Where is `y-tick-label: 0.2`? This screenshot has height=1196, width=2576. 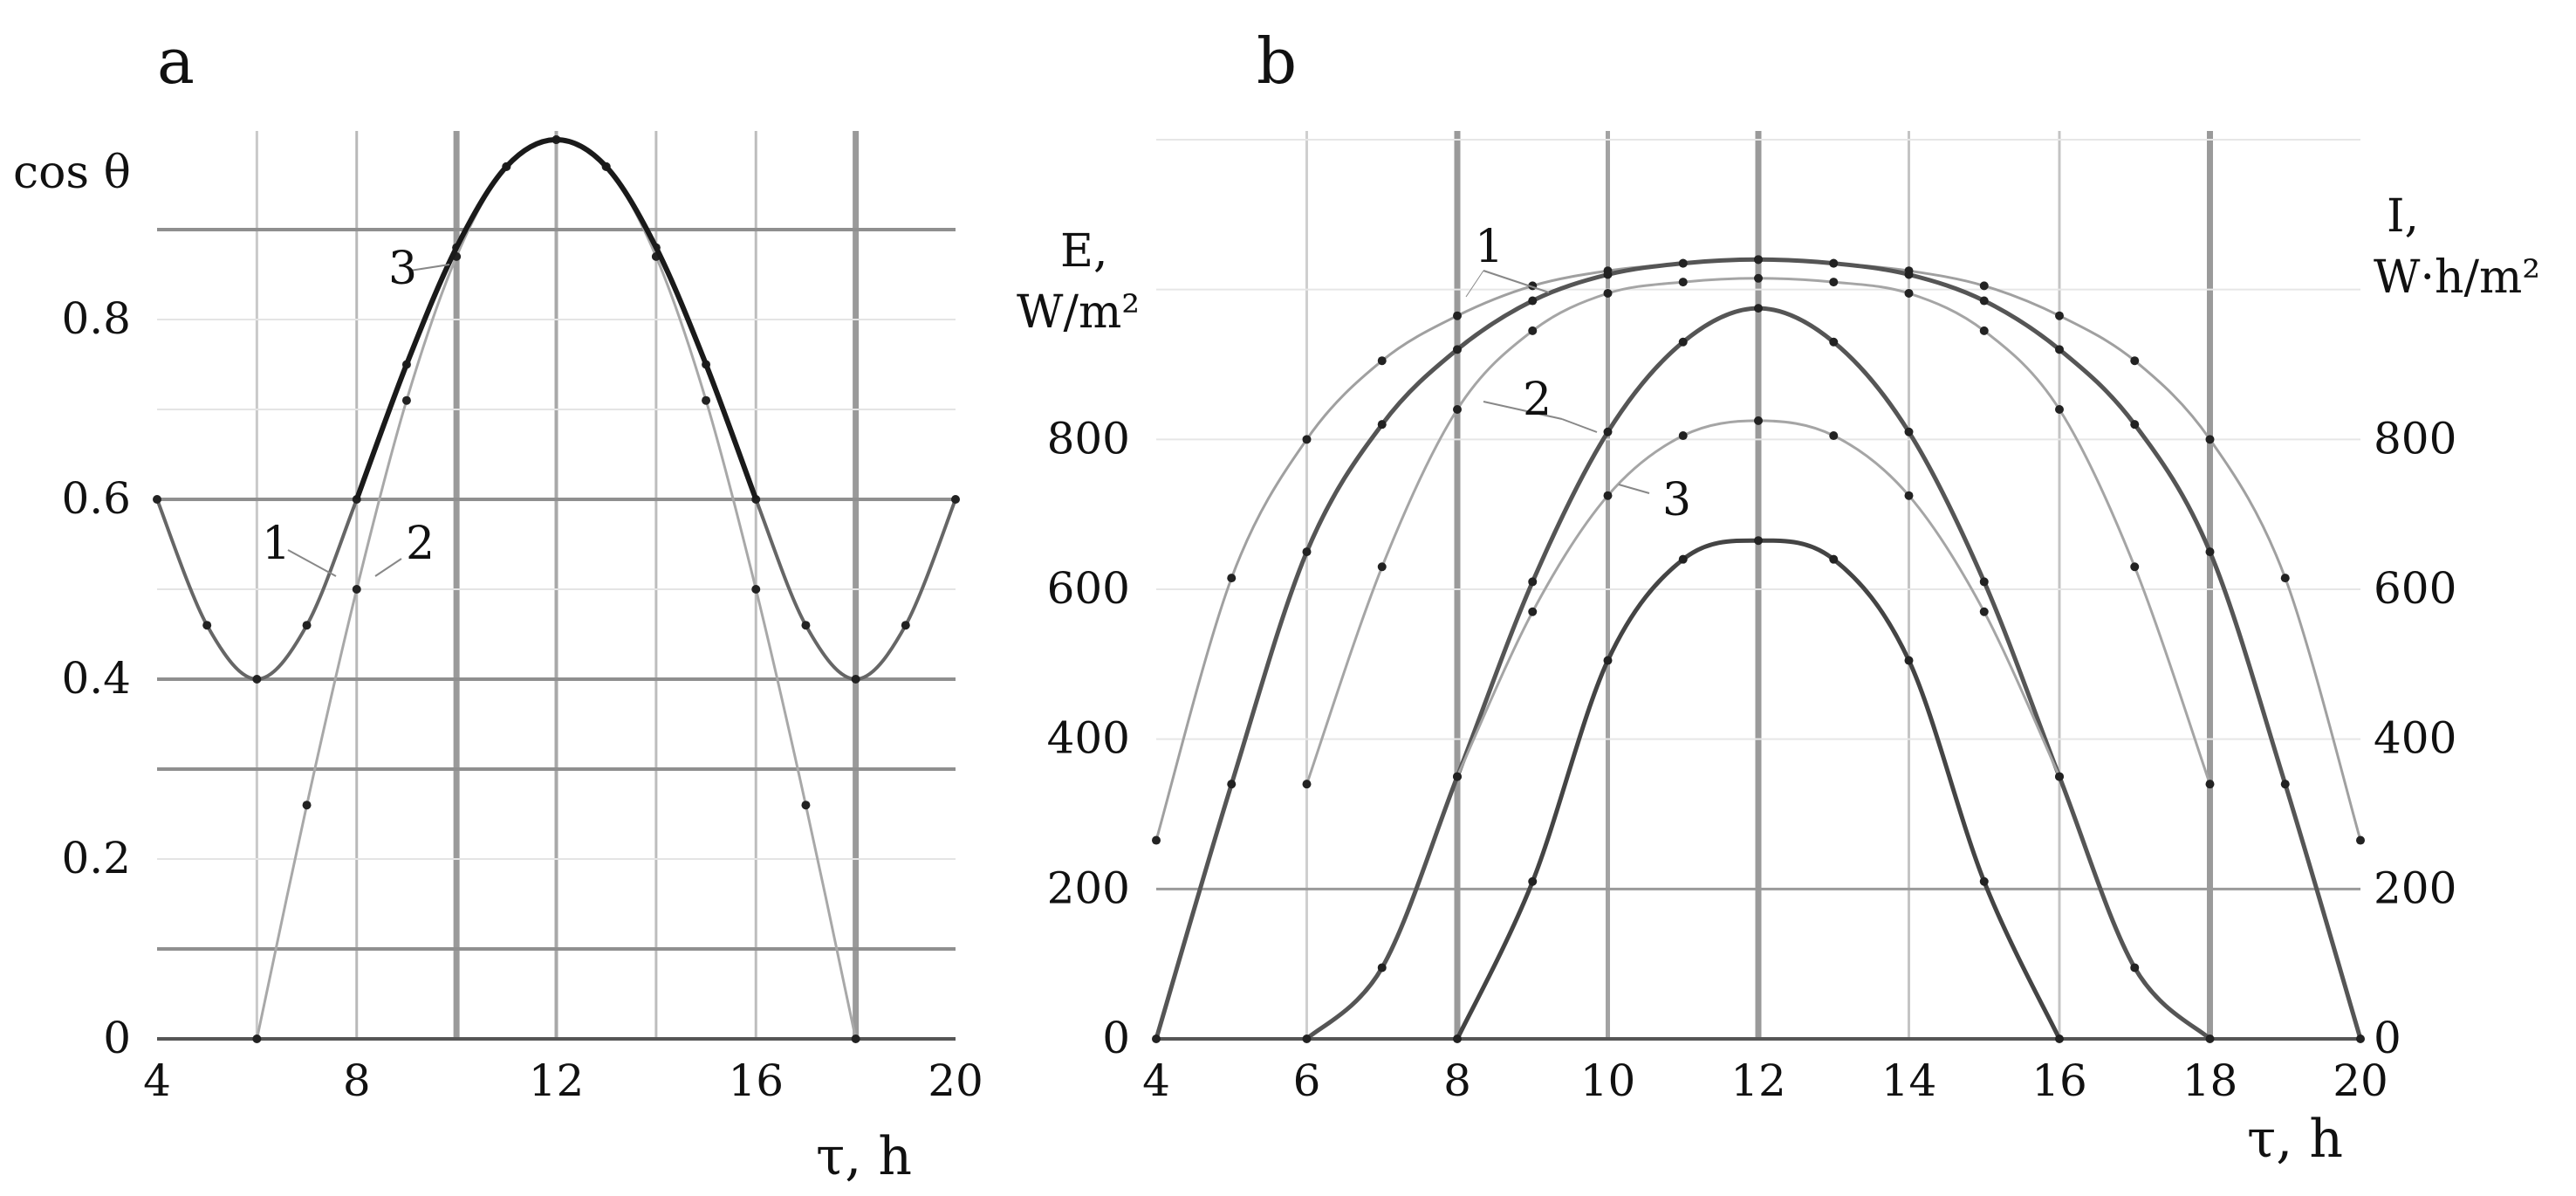 y-tick-label: 0.2 is located at coordinates (96, 858).